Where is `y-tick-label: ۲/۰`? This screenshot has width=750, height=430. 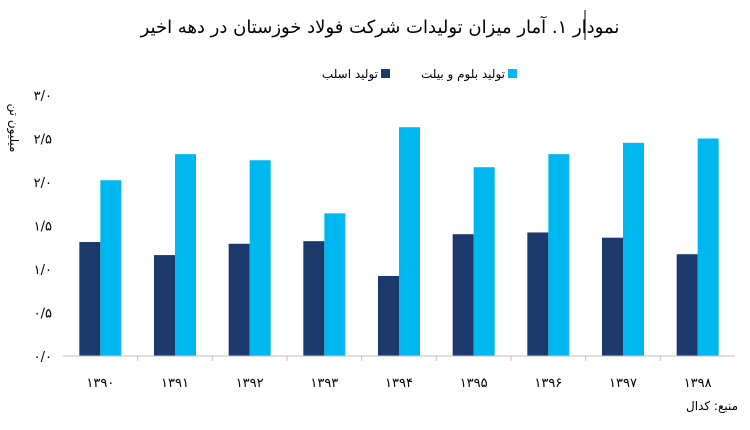
y-tick-label: ۲/۰ is located at coordinates (43, 183).